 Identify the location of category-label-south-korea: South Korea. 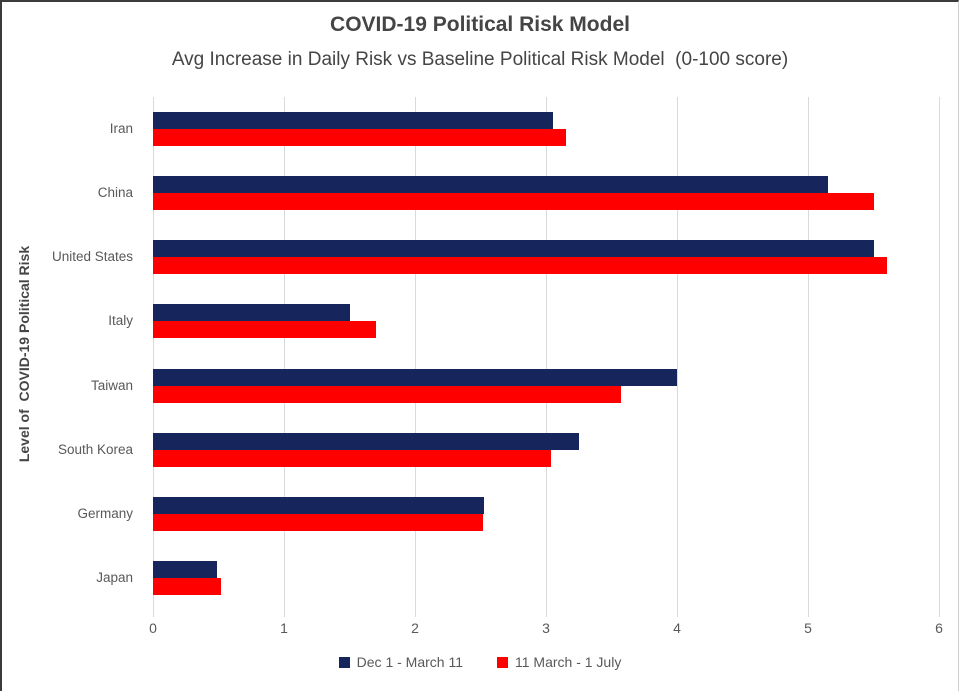
(95, 449).